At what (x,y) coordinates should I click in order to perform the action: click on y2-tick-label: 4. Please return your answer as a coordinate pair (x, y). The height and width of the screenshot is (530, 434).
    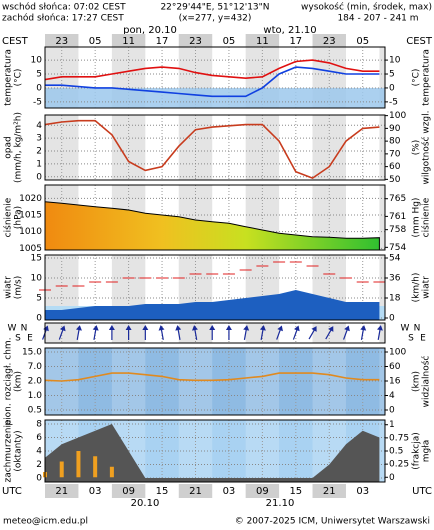
    Looking at the image, I should click on (392, 396).